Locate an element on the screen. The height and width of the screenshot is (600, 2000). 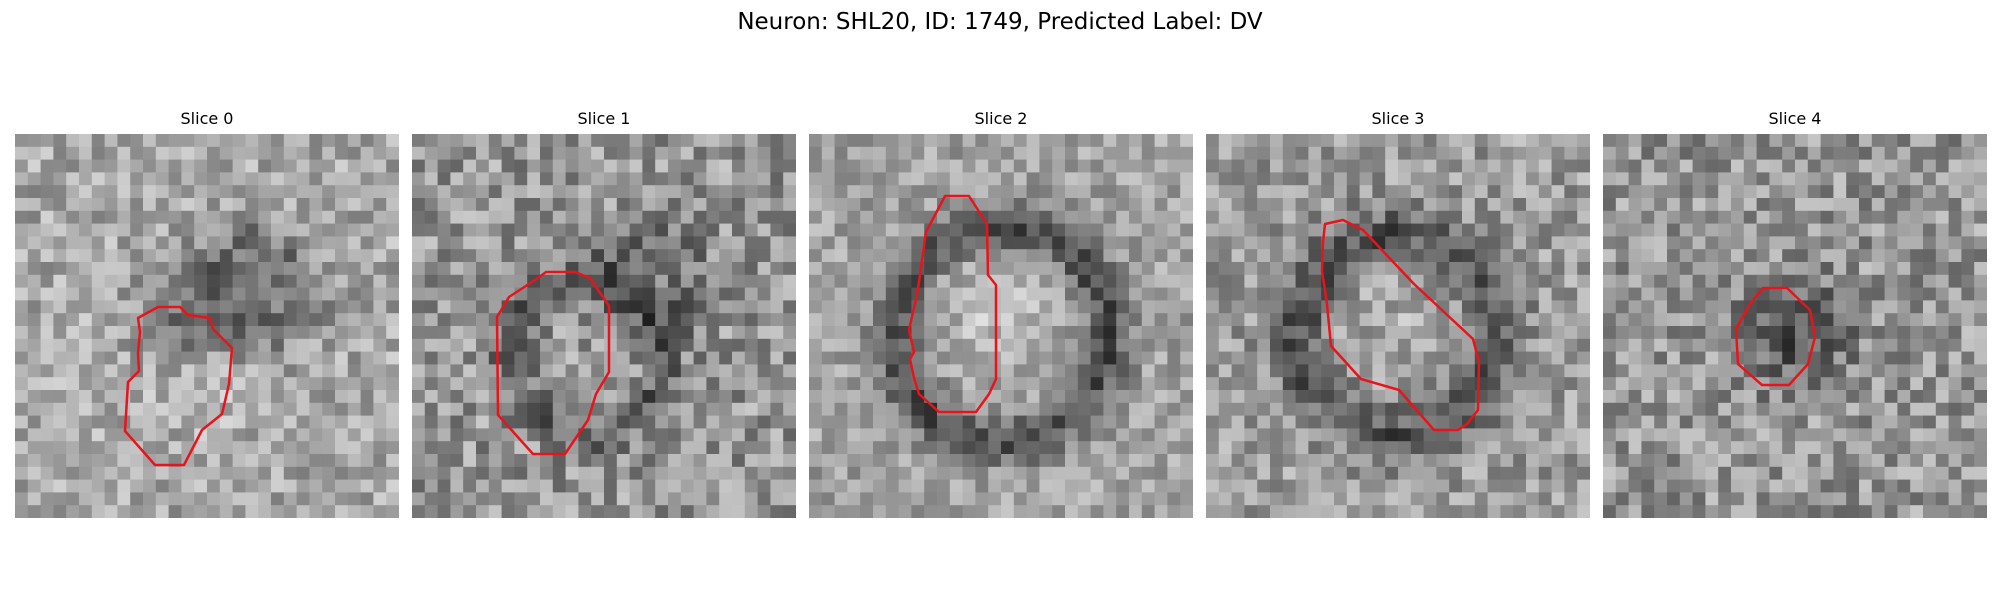
slice-panel-2: Slice 2 is located at coordinates (1001, 313).